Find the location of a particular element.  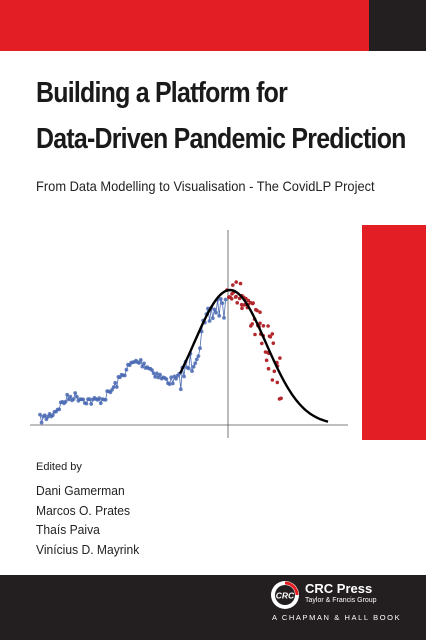

publisher-band is located at coordinates (213, 607).